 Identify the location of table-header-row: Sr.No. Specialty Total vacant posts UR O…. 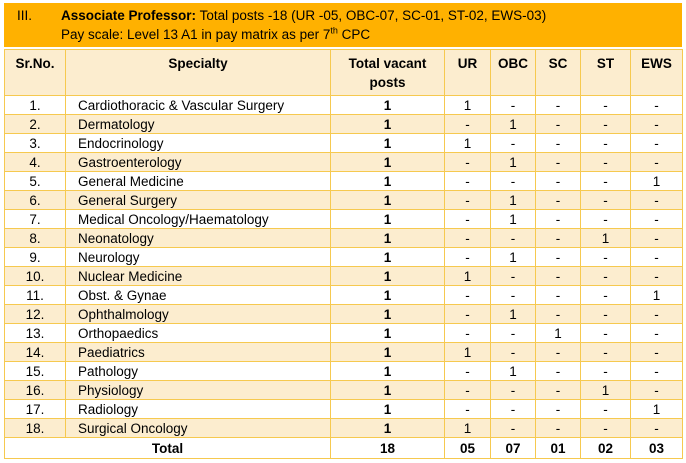
(343, 72).